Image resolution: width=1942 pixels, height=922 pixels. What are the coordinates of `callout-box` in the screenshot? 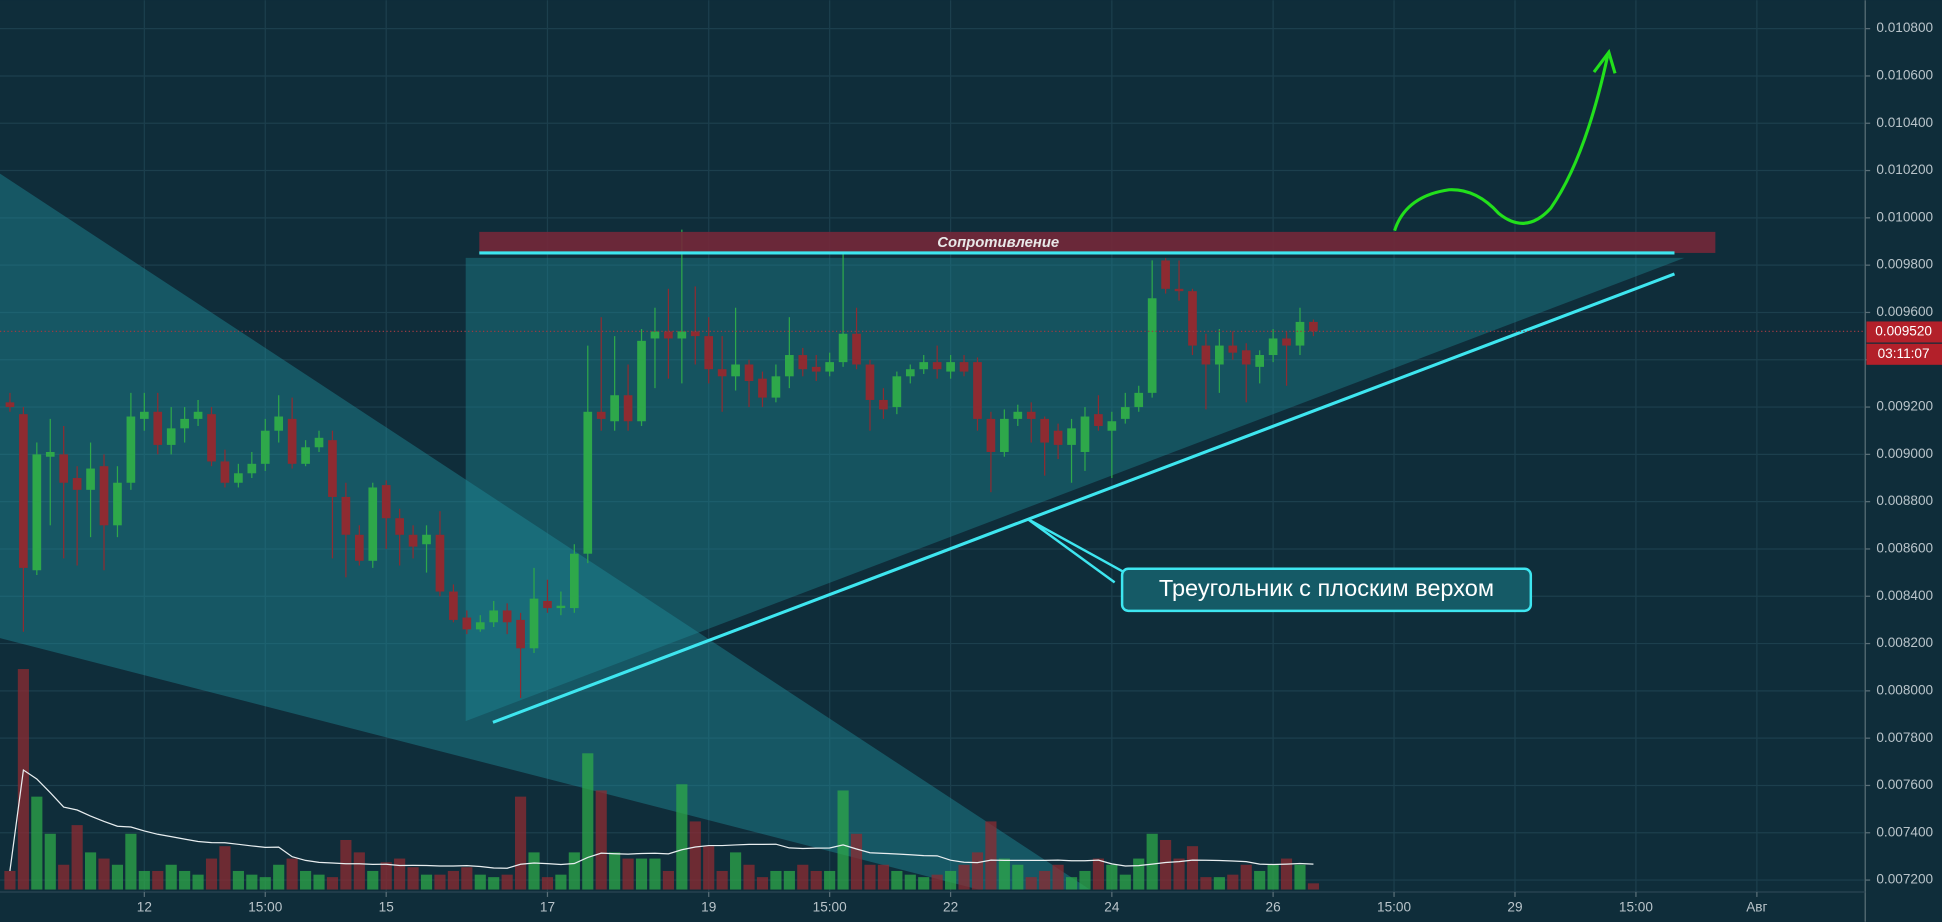 It's located at (1326, 590).